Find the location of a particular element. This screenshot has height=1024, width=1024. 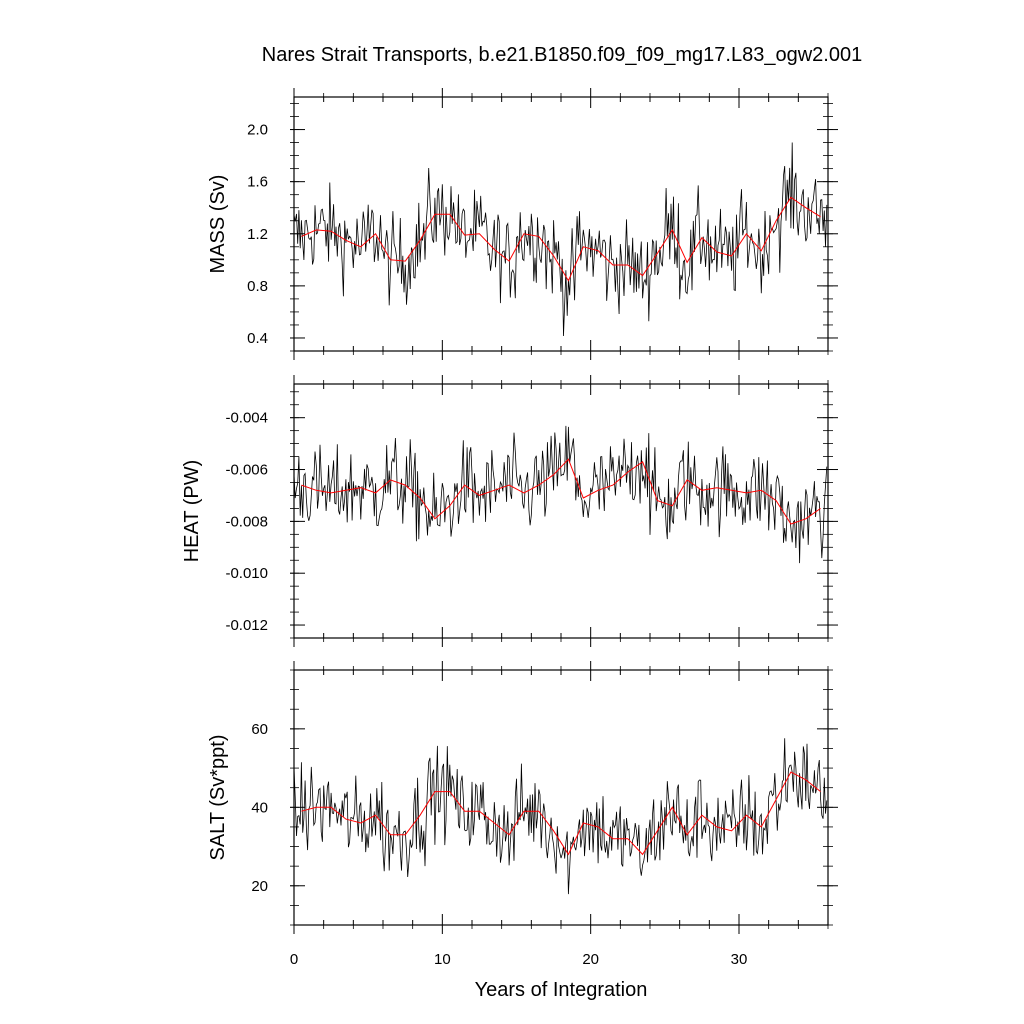

y-tick-label: 40 is located at coordinates (259, 807).